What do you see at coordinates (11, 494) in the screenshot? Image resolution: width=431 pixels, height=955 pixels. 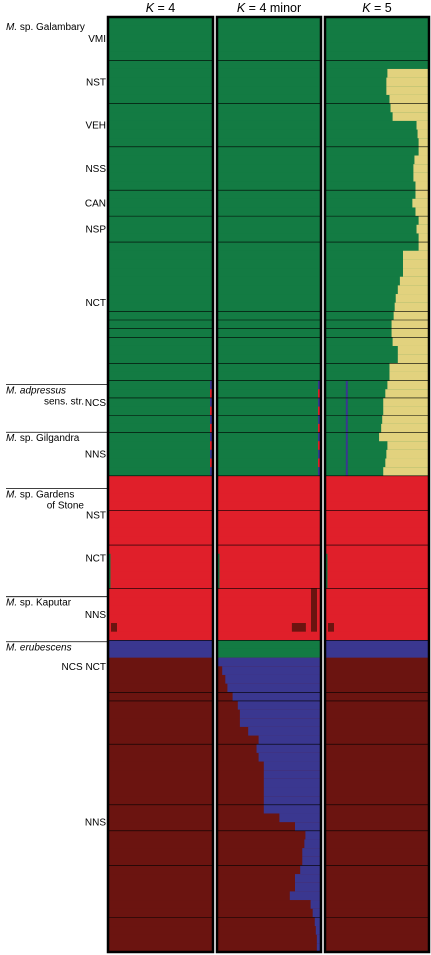 I see `species-label-part: M.` at bounding box center [11, 494].